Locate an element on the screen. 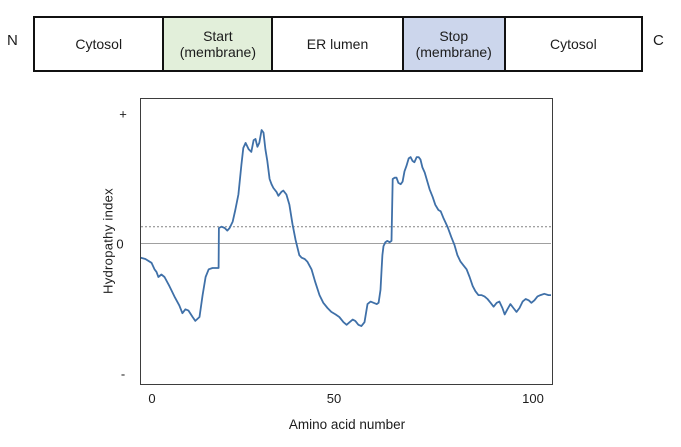 The height and width of the screenshot is (447, 681). y-axis-plus-mark: + is located at coordinates (123, 114).